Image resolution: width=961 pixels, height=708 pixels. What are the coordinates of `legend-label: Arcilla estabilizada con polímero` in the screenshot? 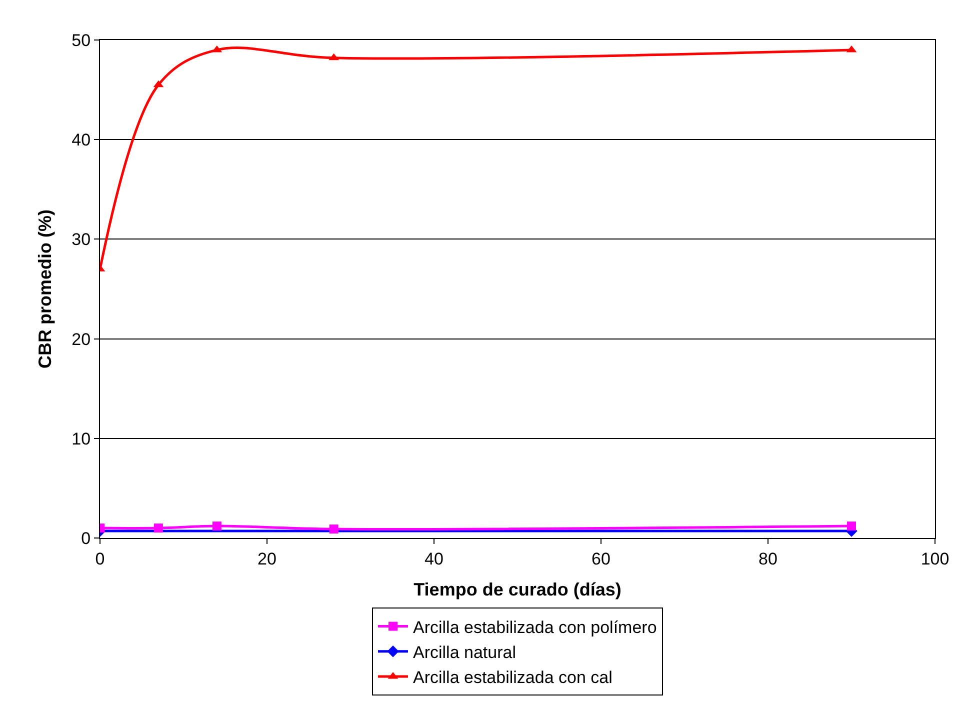 It's located at (535, 627).